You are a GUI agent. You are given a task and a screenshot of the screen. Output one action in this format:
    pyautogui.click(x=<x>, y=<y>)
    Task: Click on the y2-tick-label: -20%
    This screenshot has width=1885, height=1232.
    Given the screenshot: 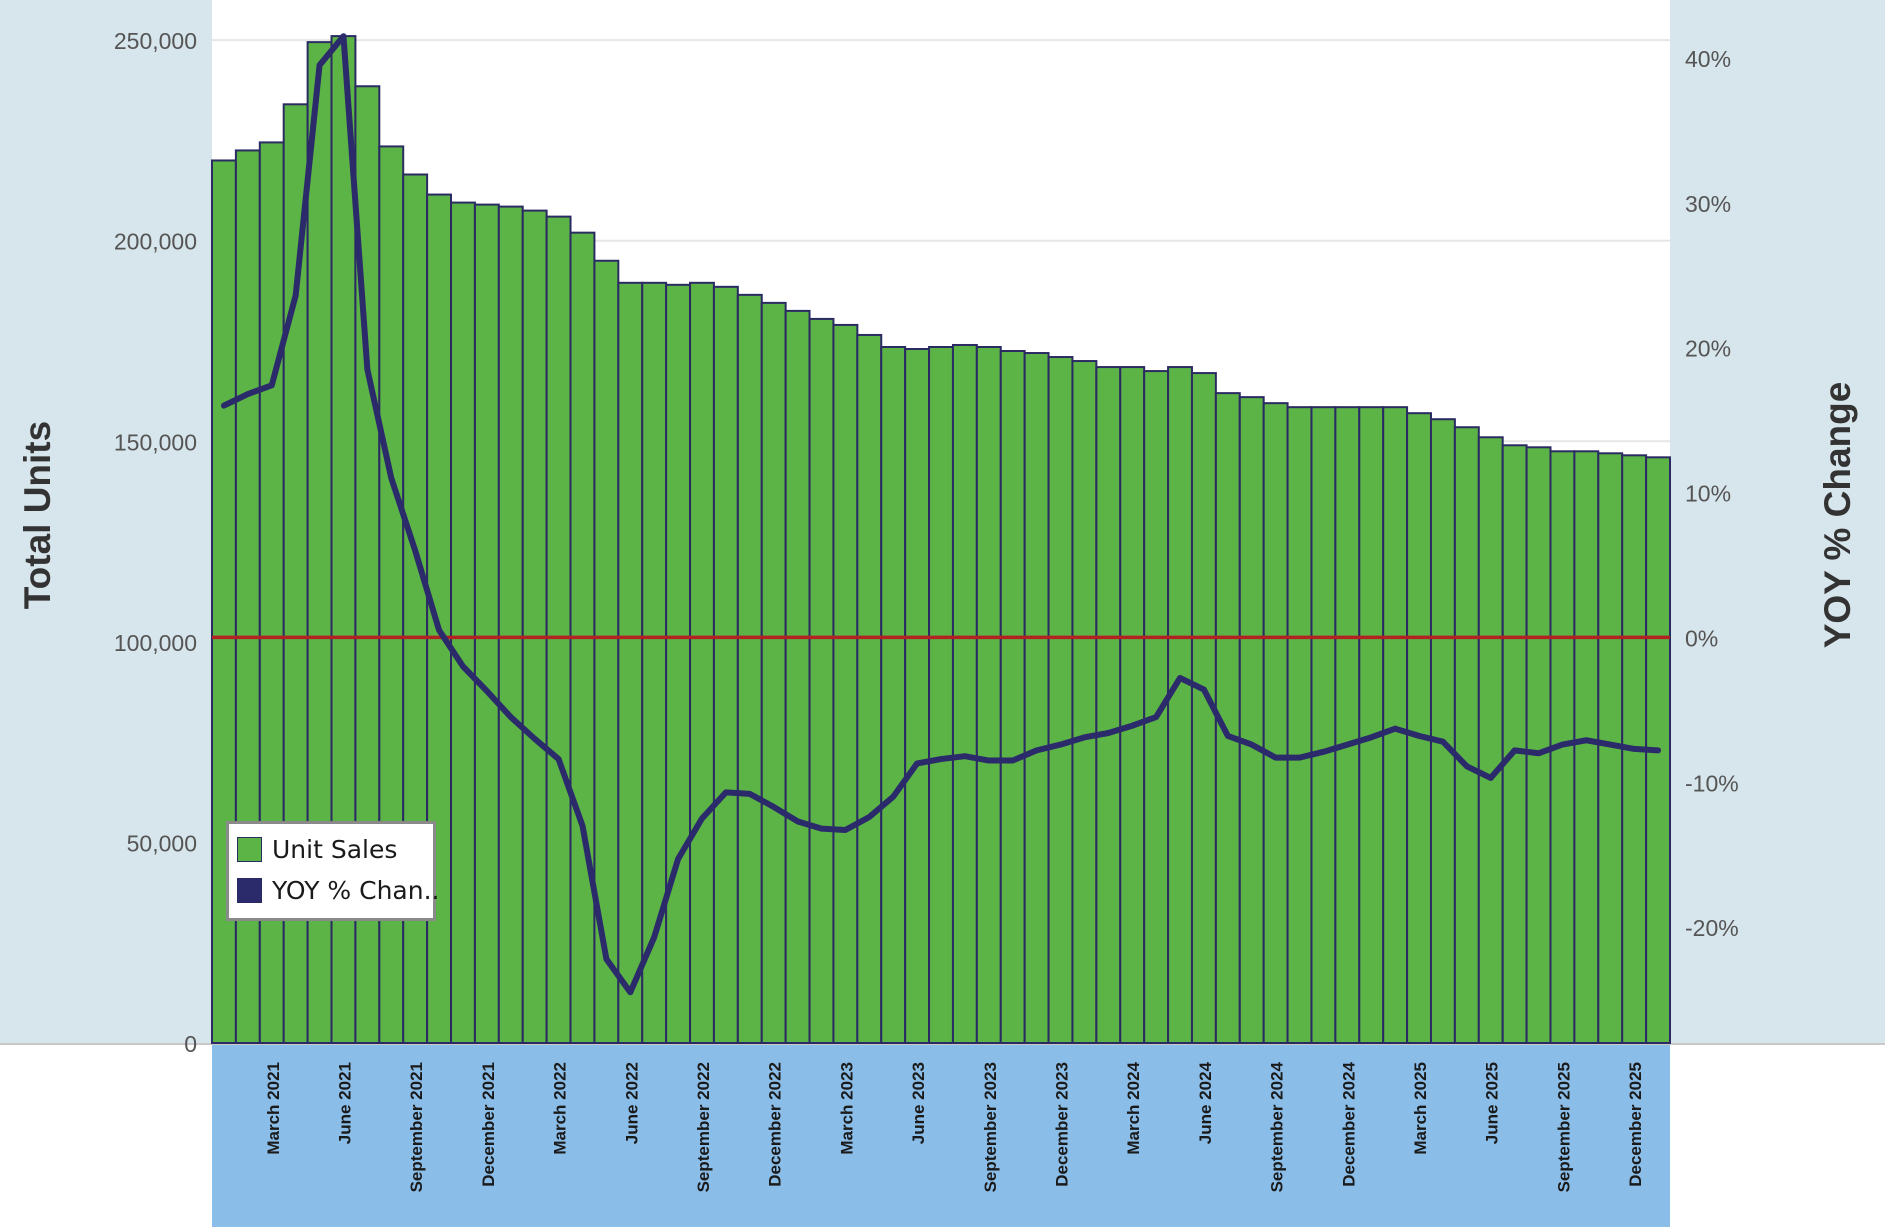 What is the action you would take?
    pyautogui.click(x=1712, y=928)
    